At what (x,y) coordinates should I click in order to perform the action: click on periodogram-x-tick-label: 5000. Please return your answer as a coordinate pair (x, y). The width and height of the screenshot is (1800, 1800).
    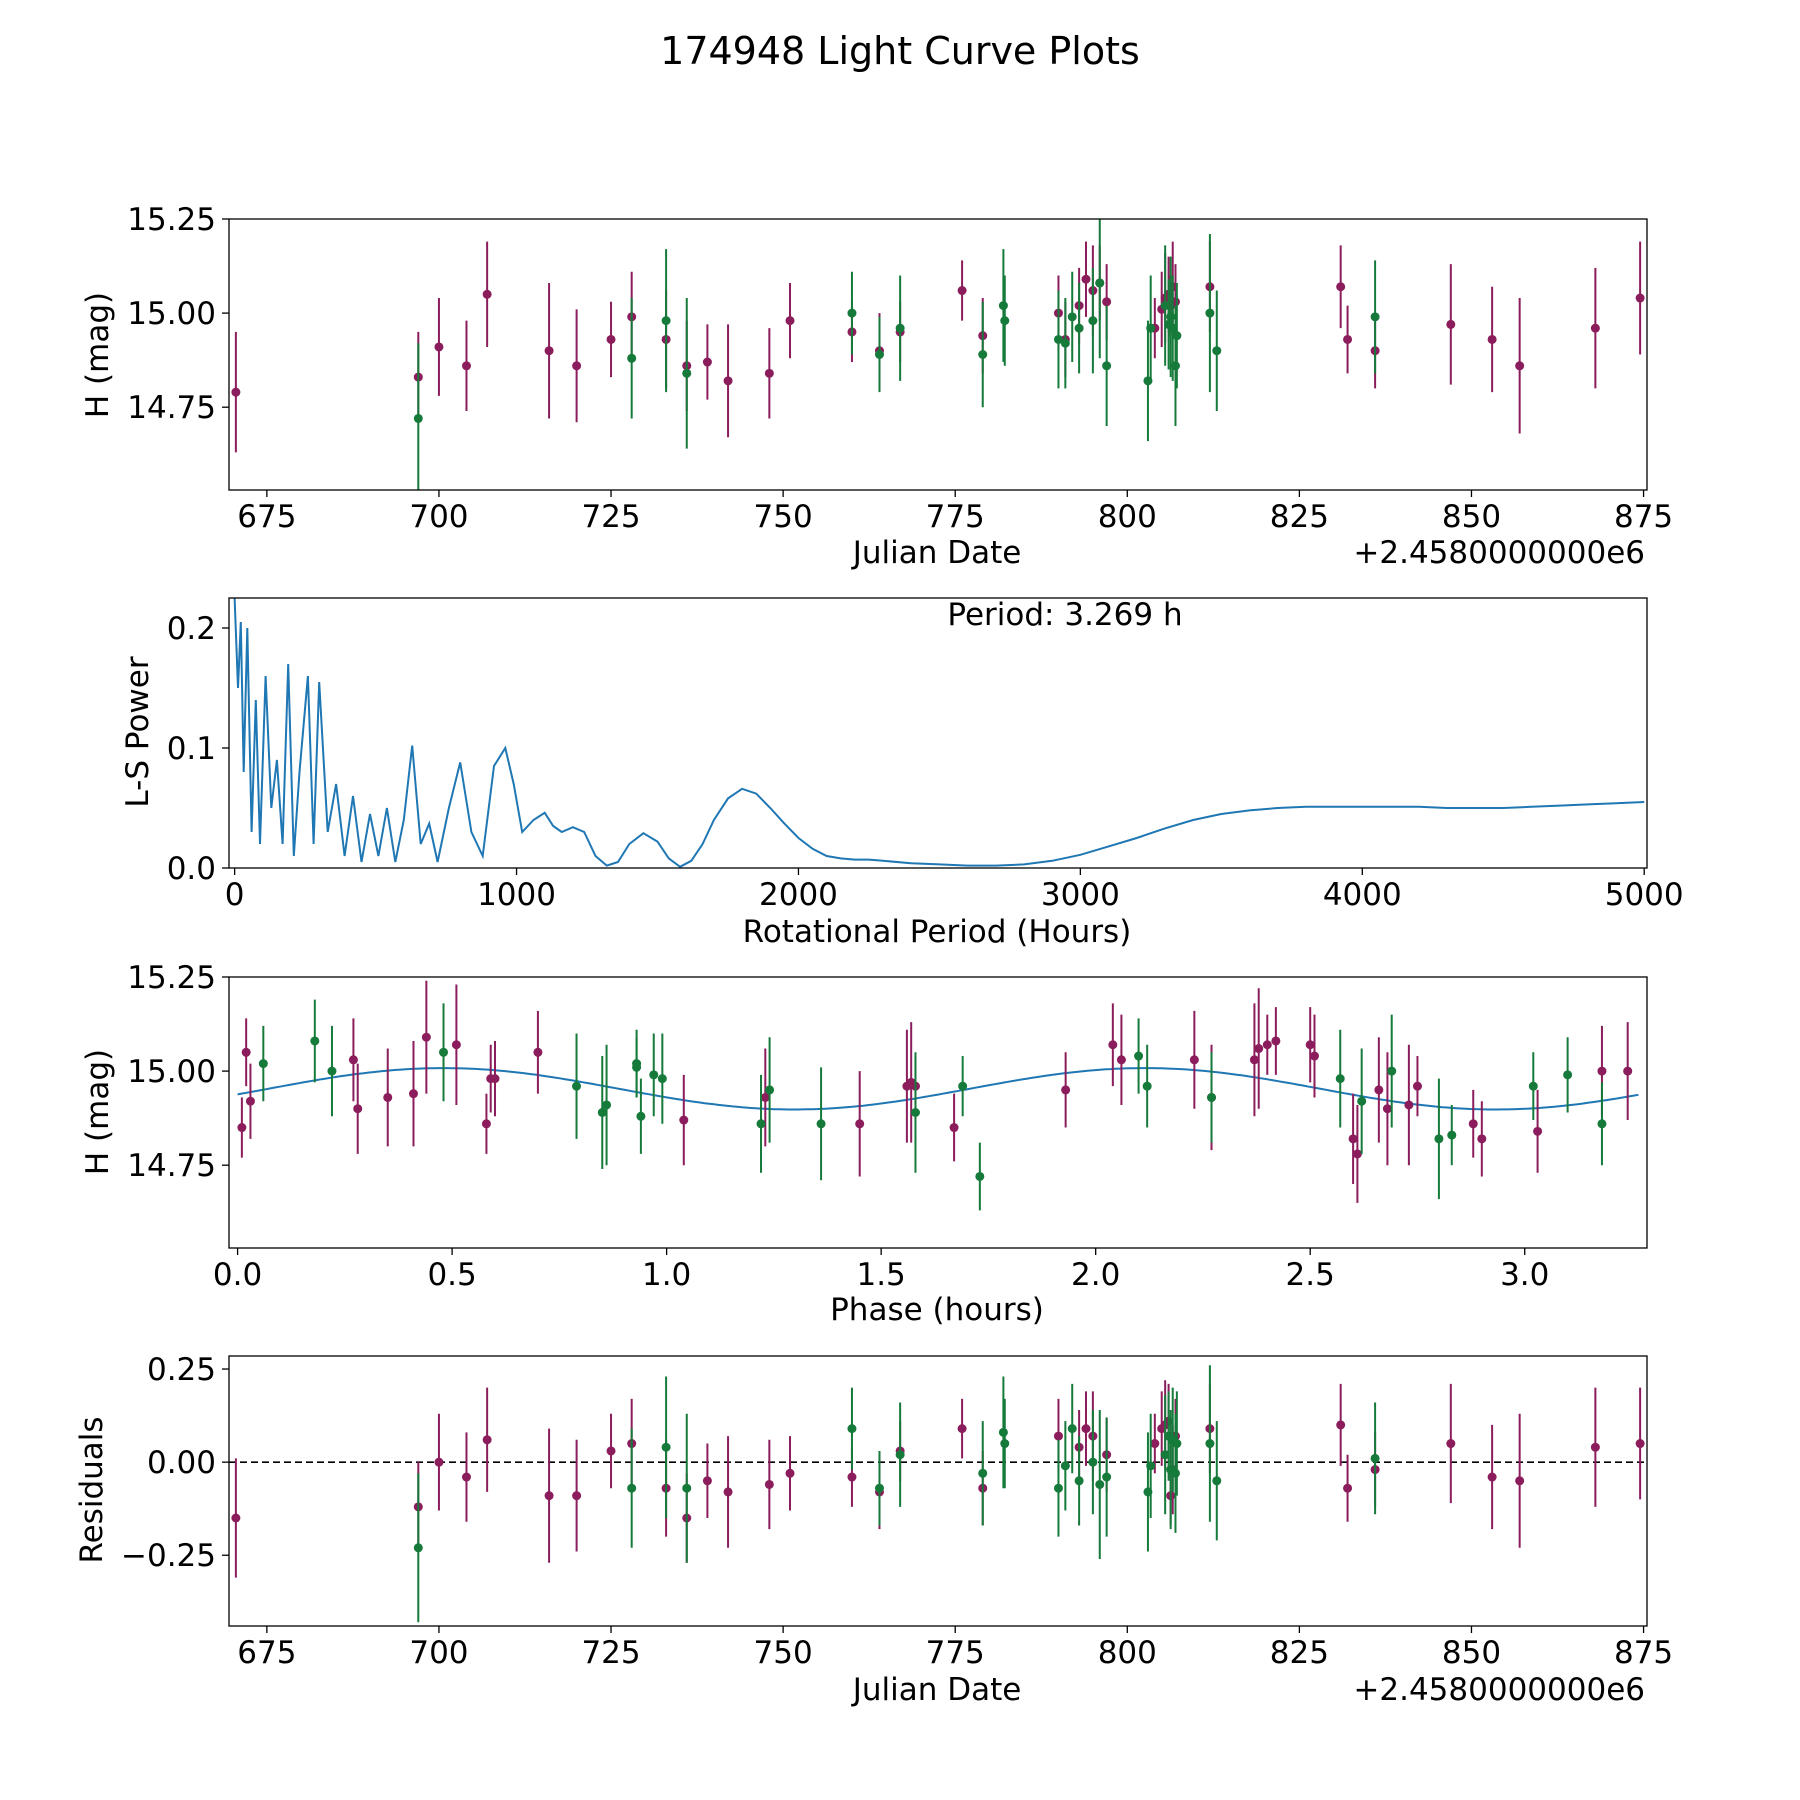
    Looking at the image, I should click on (1644, 895).